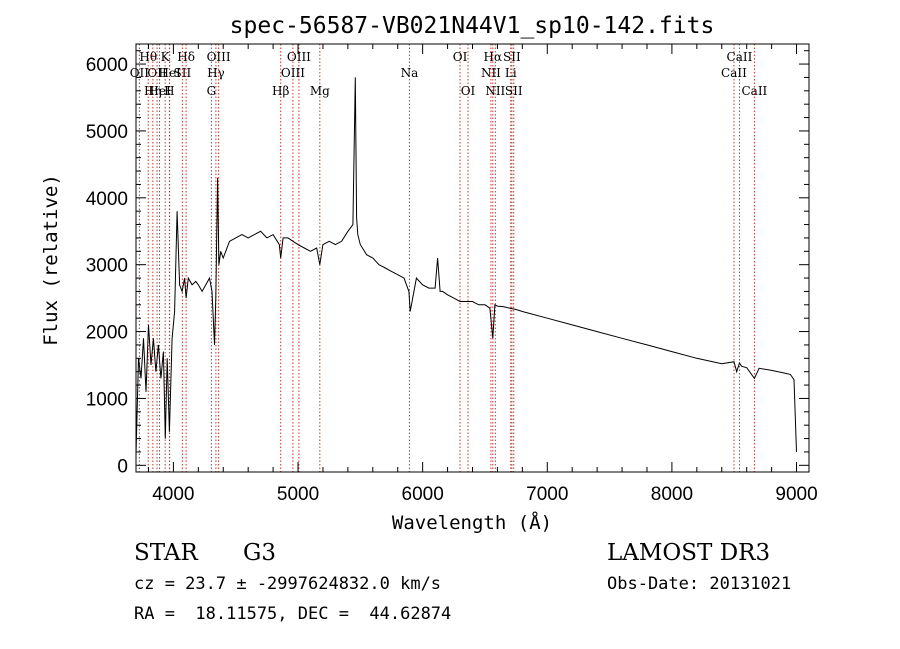  I want to click on x-tick-label: 5000, so click(298, 494).